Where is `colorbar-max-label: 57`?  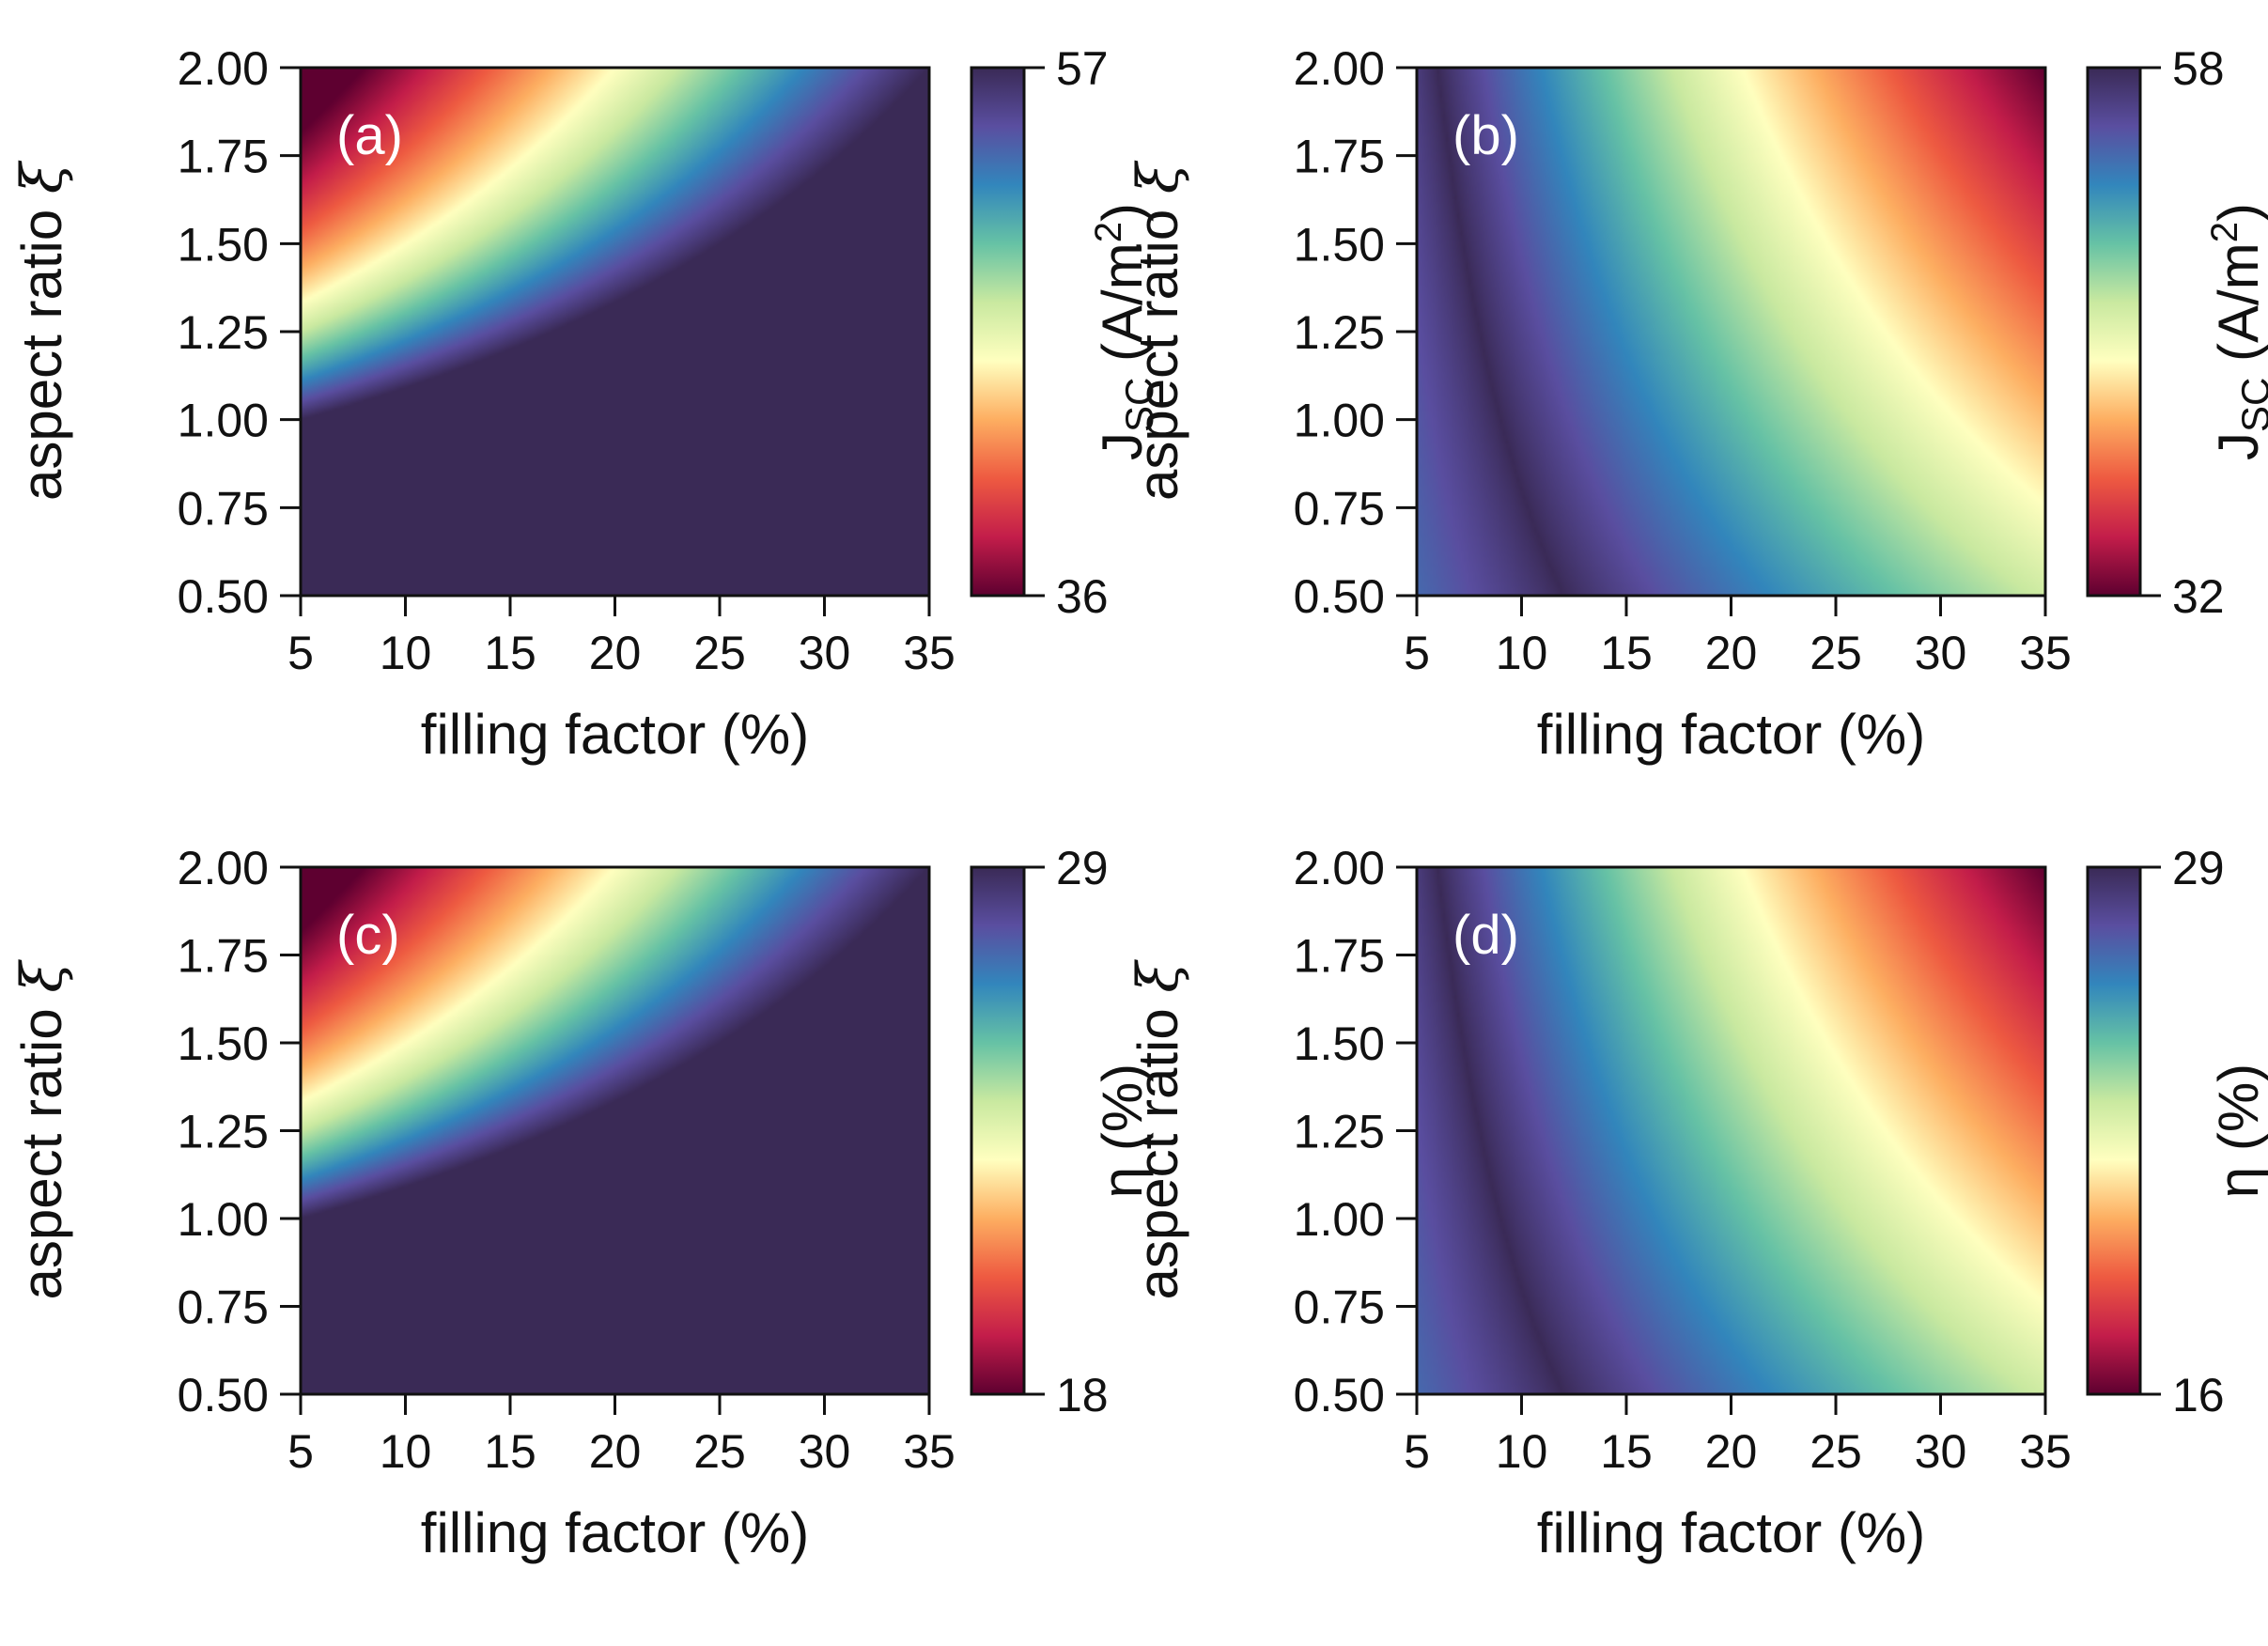
colorbar-max-label: 57 is located at coordinates (1082, 68).